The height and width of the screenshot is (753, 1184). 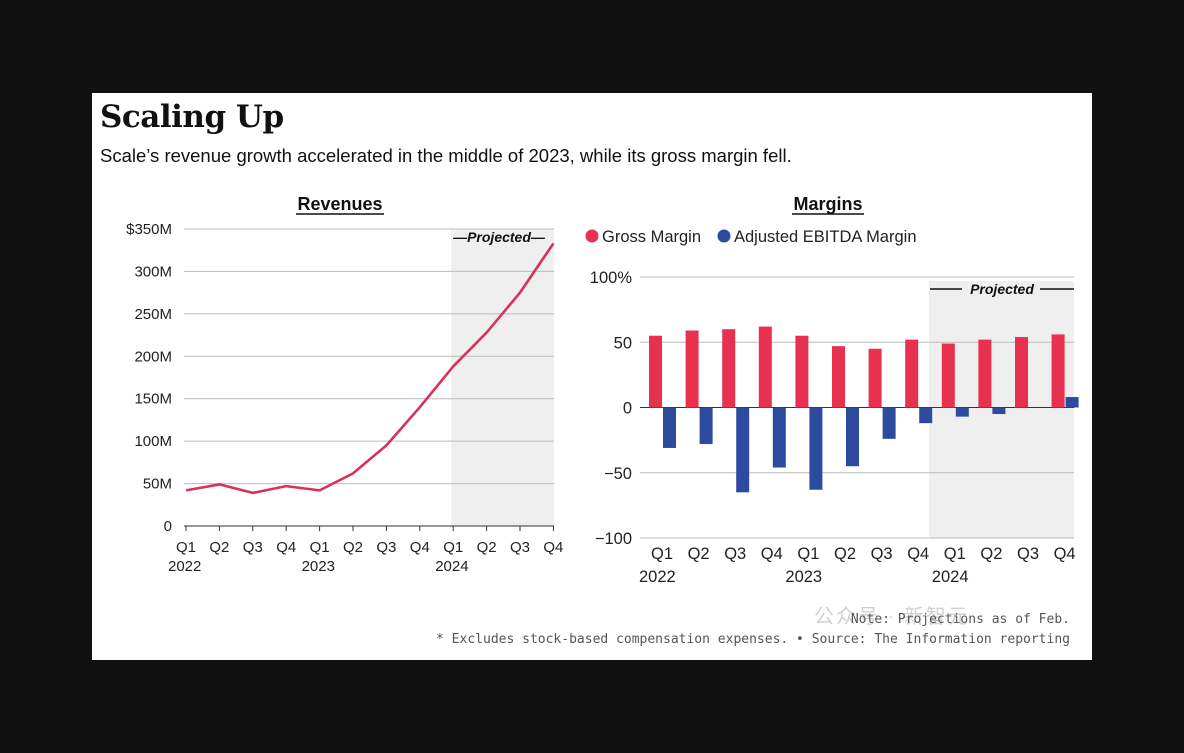 What do you see at coordinates (950, 577) in the screenshot?
I see `margin-year-label: 2024` at bounding box center [950, 577].